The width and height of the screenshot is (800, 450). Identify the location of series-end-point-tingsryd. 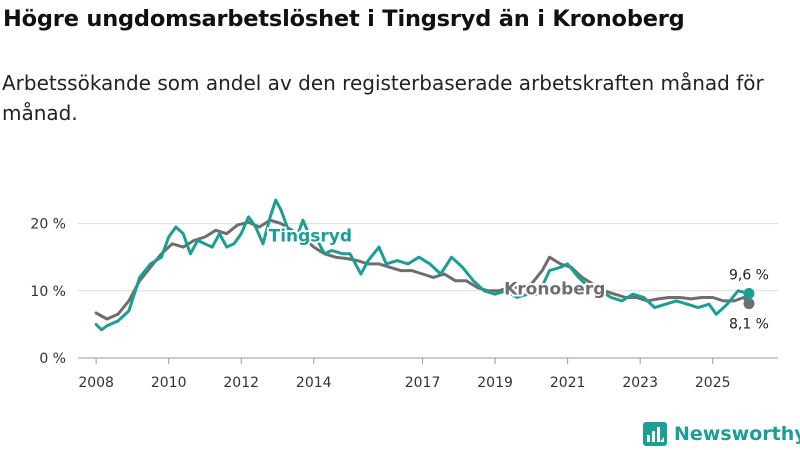
(749, 293).